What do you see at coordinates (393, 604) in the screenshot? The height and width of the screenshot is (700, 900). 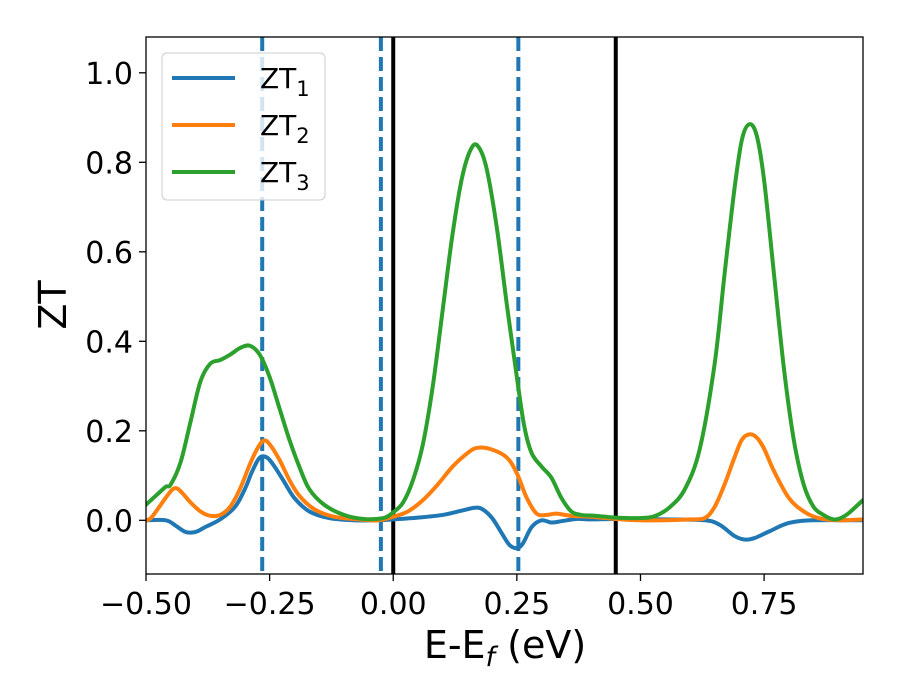 I see `x-tick-label: 0.00` at bounding box center [393, 604].